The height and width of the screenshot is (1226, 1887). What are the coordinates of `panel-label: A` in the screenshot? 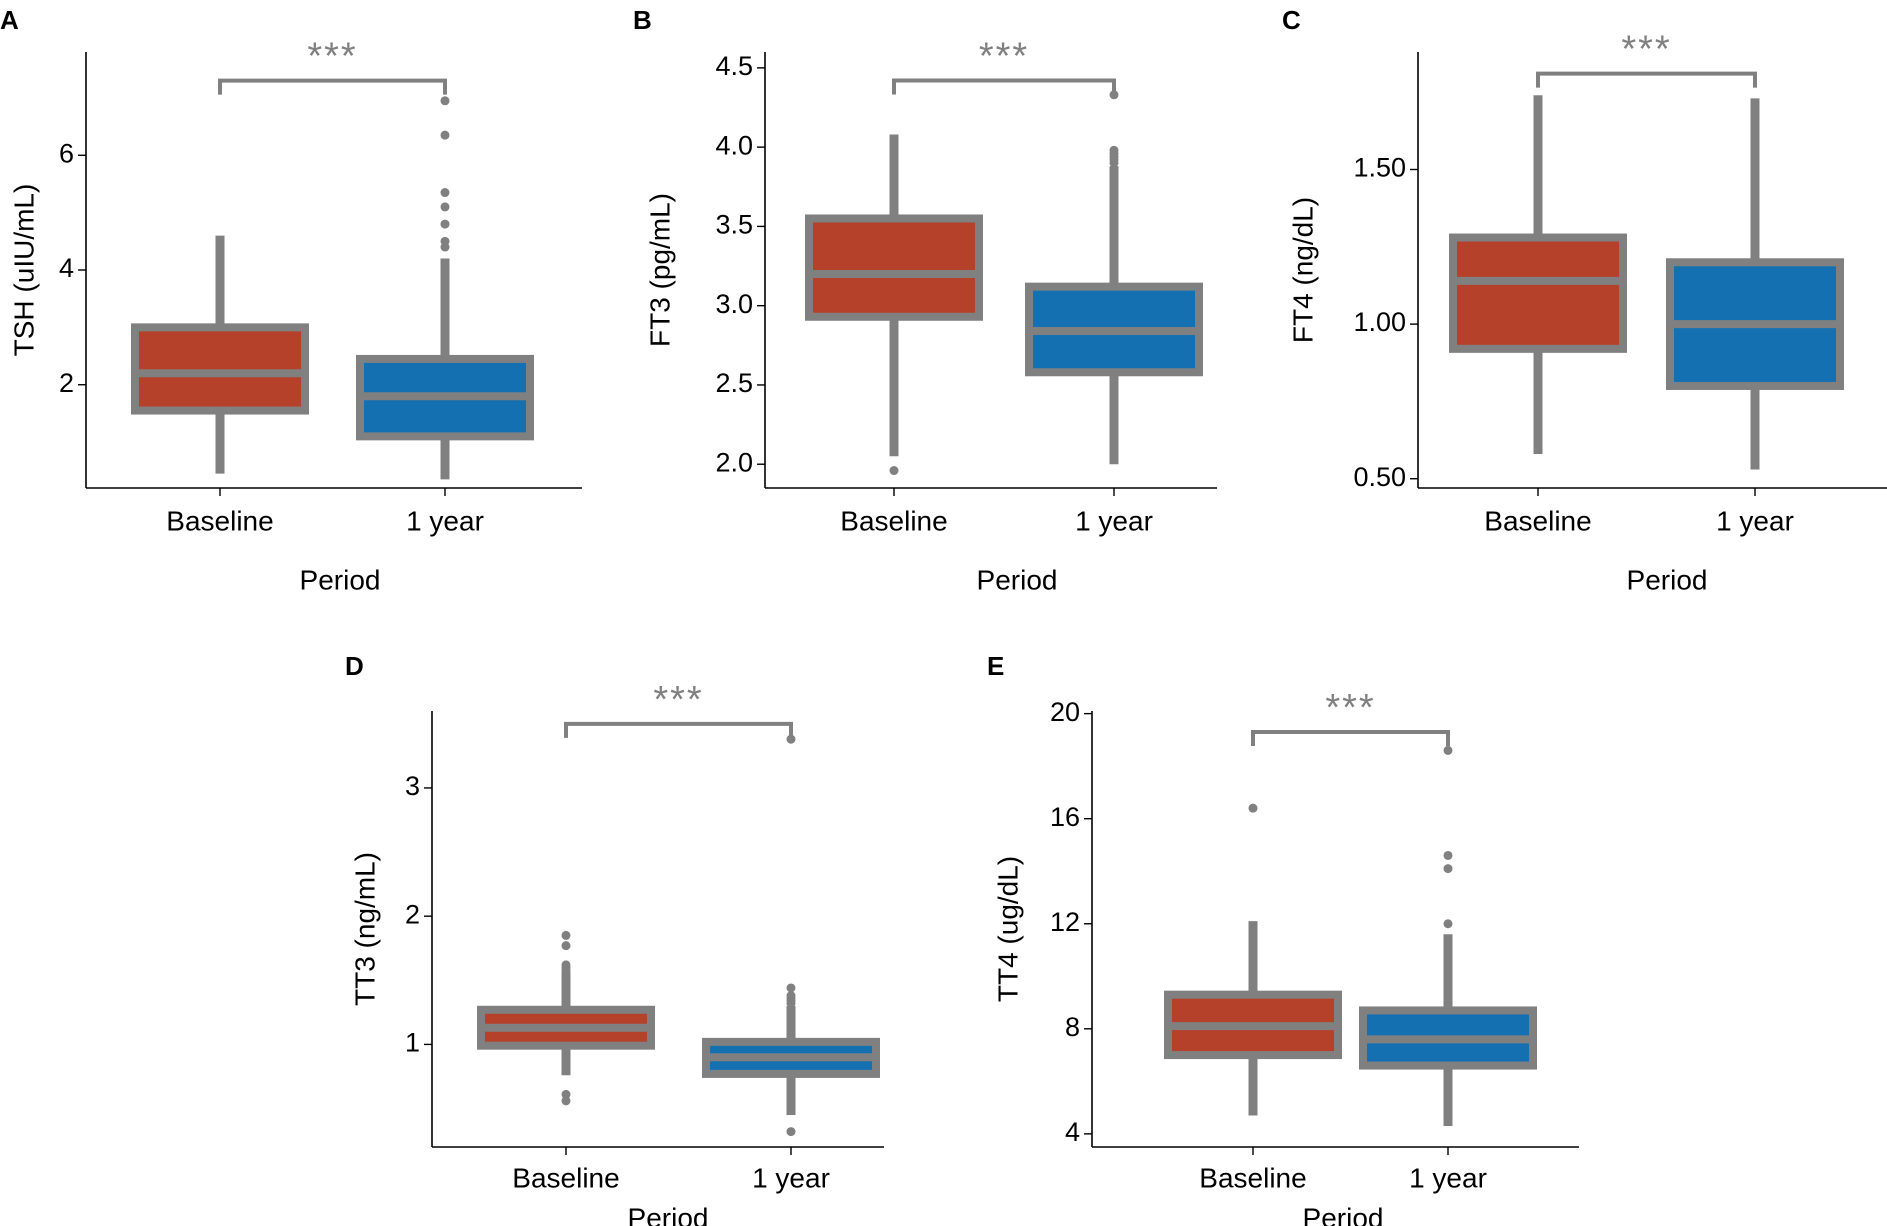 It's located at (9, 20).